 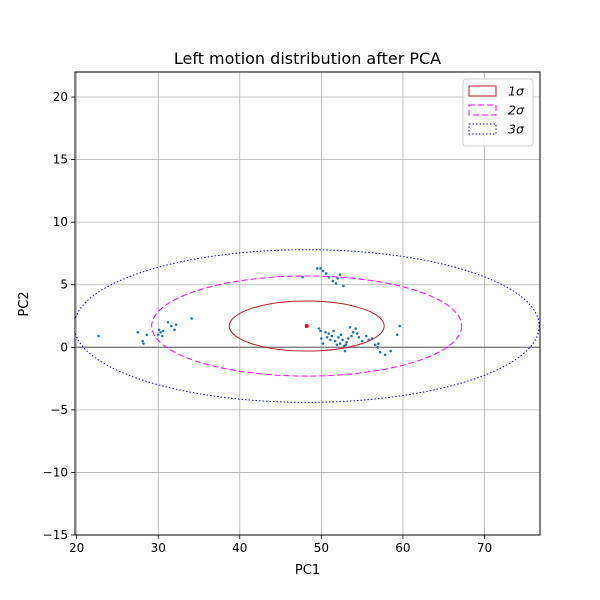 I want to click on mean-point, so click(x=306, y=326).